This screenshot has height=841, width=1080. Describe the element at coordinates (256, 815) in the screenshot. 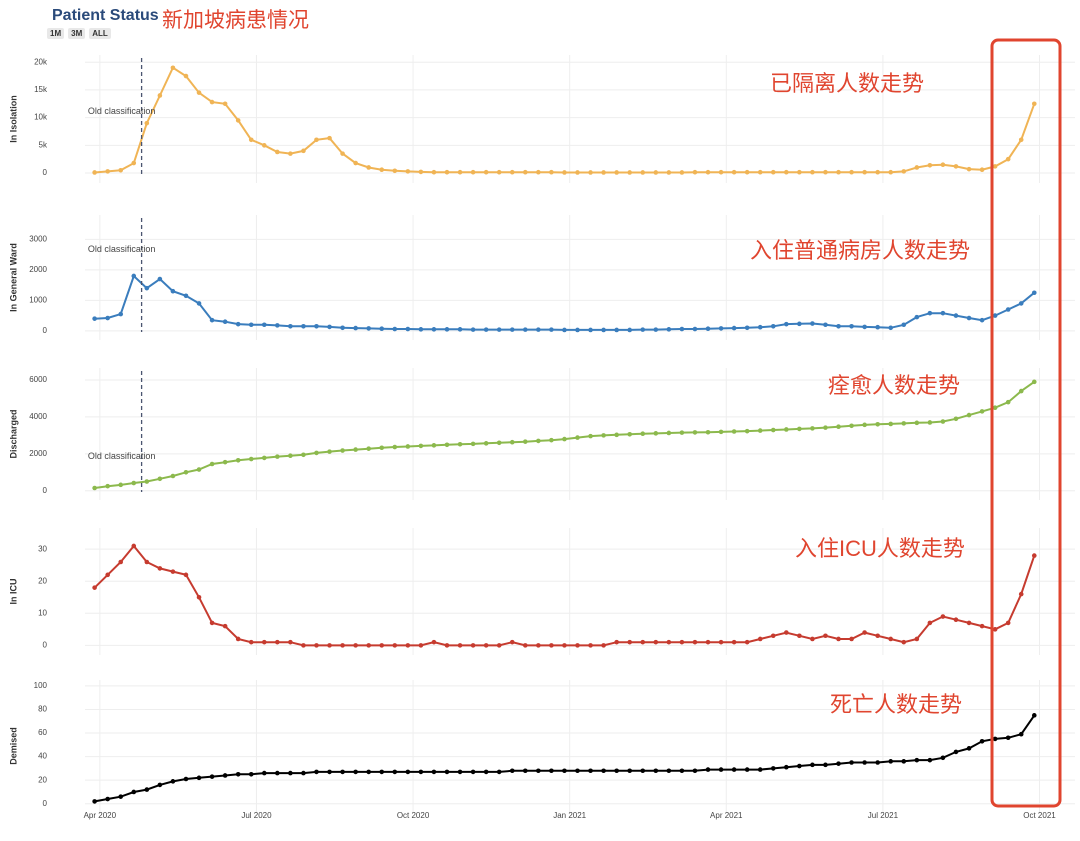

I see `x-tick-label: Jul 2020` at that location.